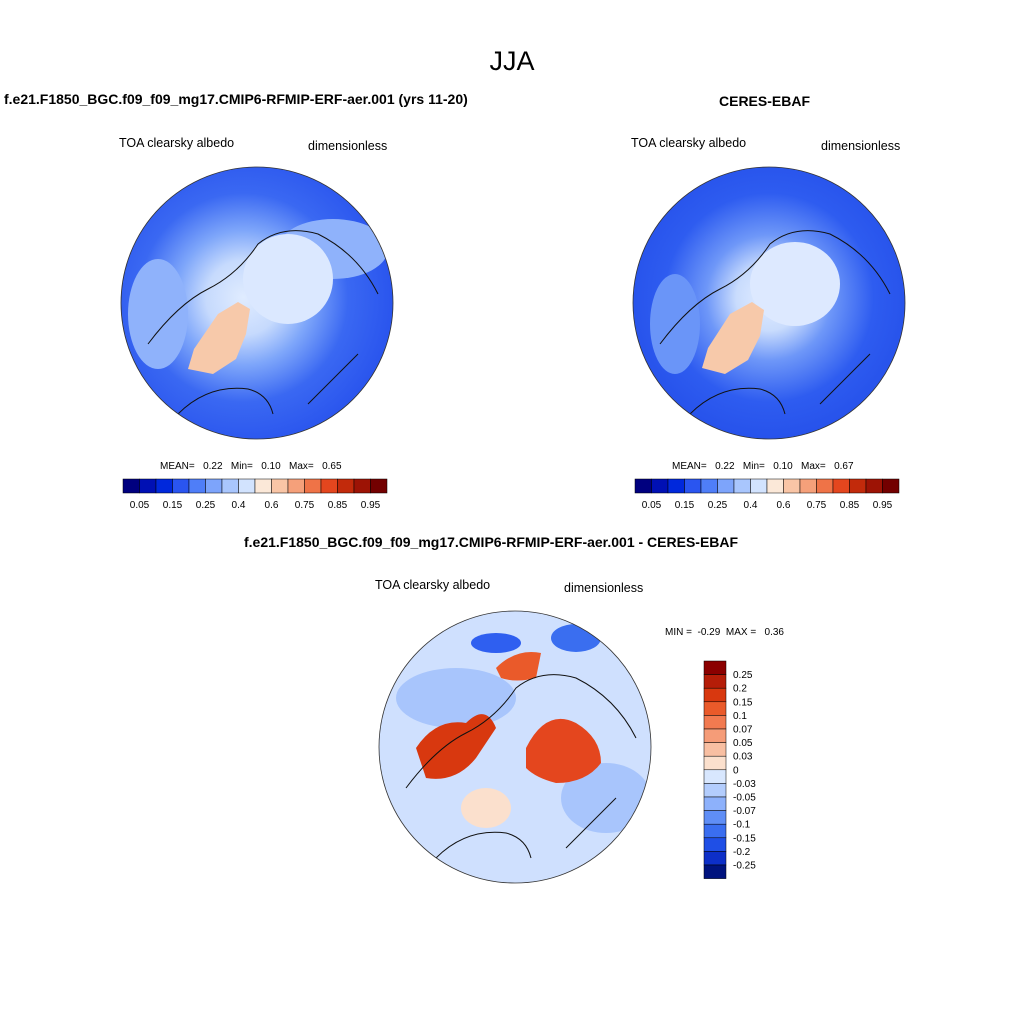 The image size is (1024, 1024). Describe the element at coordinates (763, 466) in the screenshot. I see `panel-2-stats: MEAN= 0.22 Min= 0.10 Max= 0.67` at that location.